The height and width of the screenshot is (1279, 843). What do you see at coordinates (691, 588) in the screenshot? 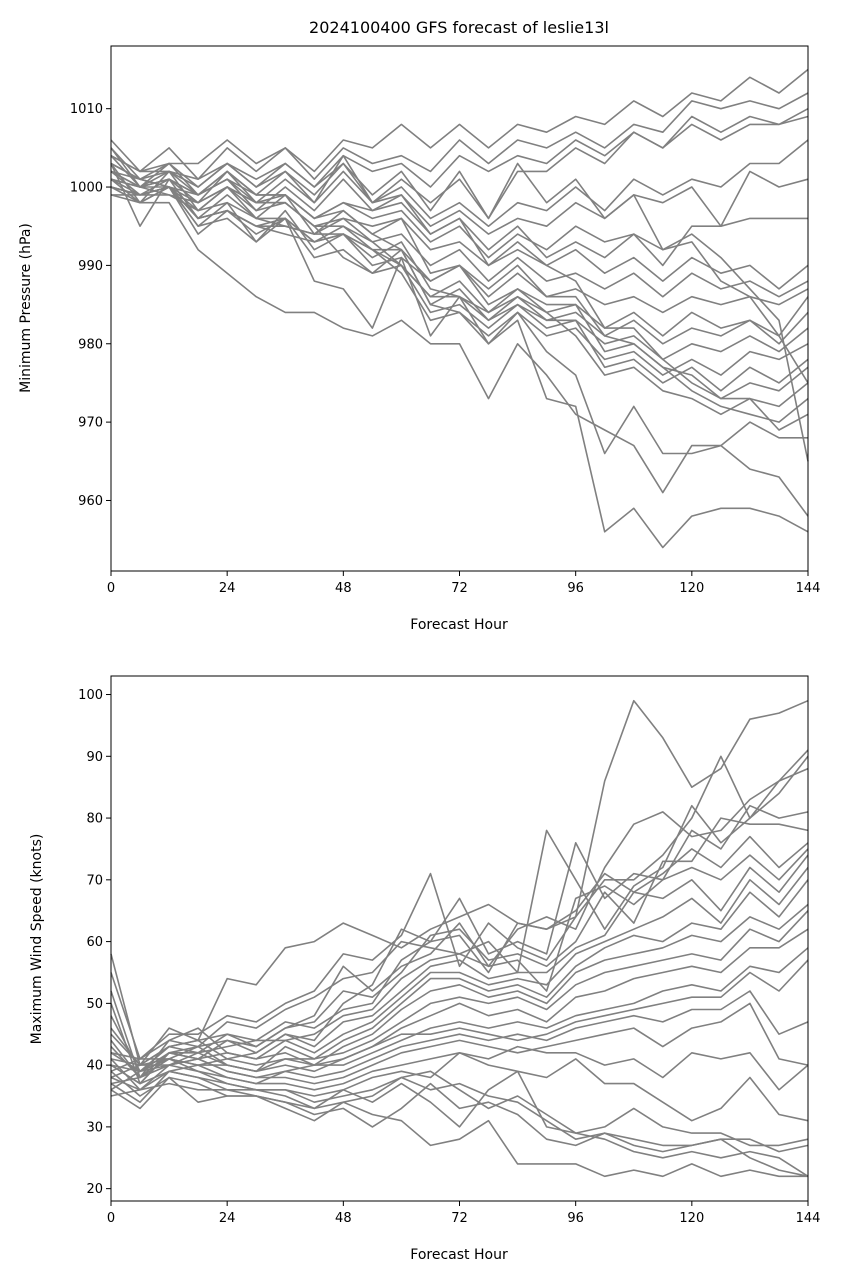
I see `pressure-x-tick-label: 120` at bounding box center [691, 588].